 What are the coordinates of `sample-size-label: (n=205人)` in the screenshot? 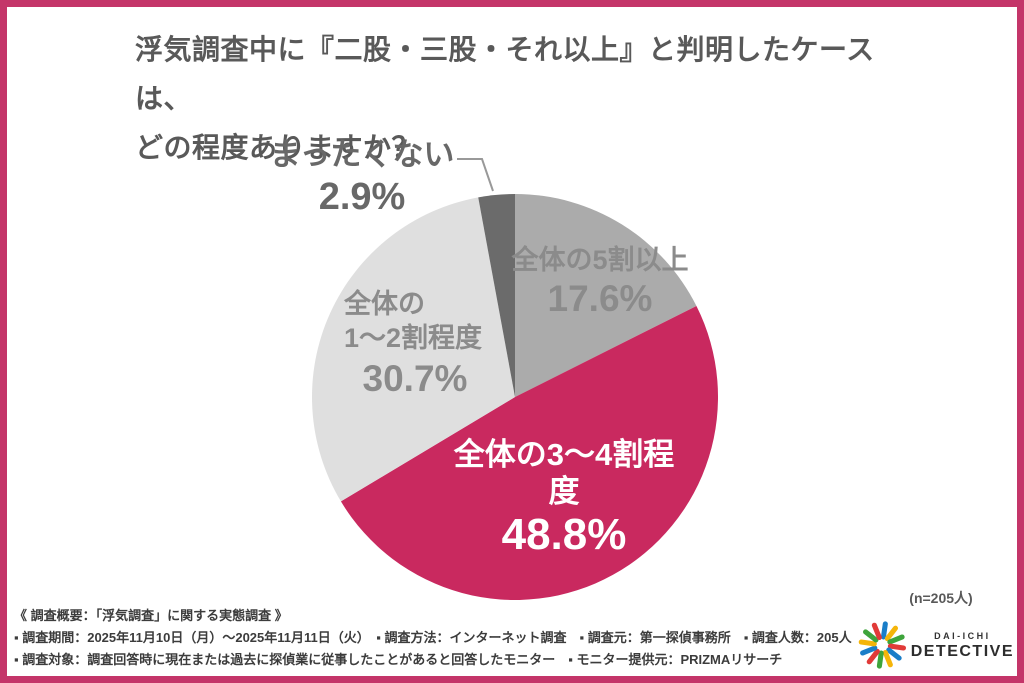 It's located at (941, 598).